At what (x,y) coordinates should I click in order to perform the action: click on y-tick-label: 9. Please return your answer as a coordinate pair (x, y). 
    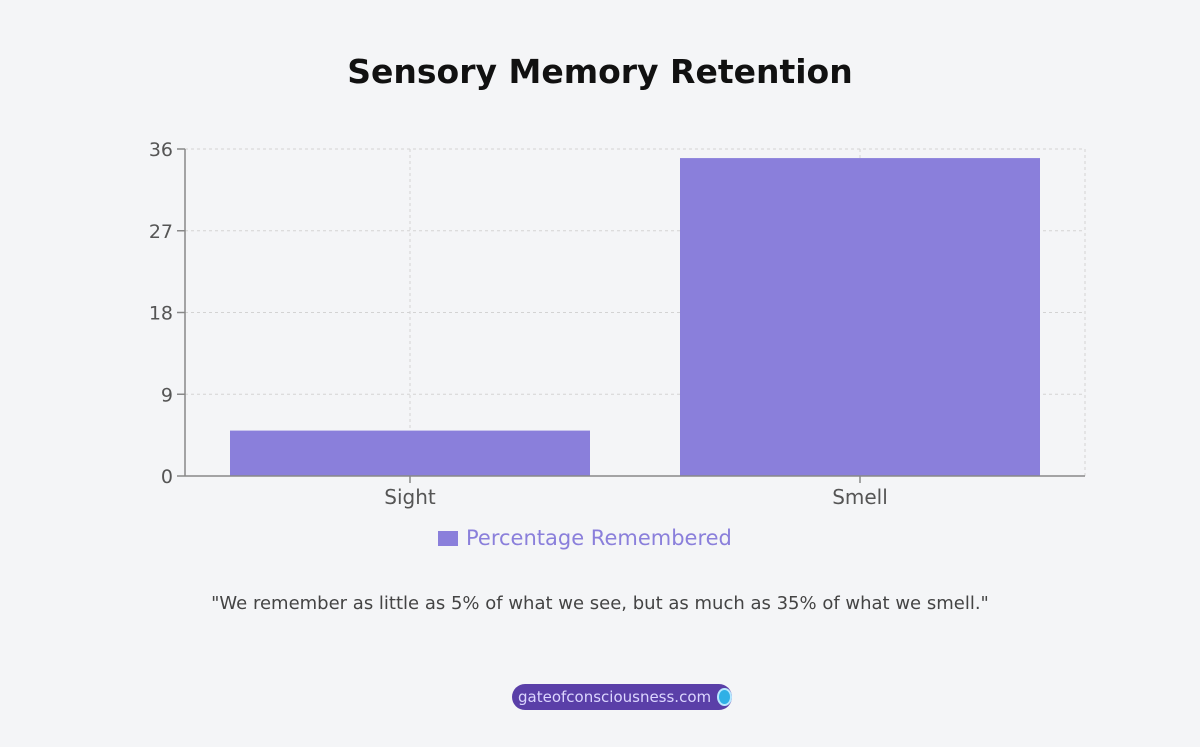
    Looking at the image, I should click on (167, 395).